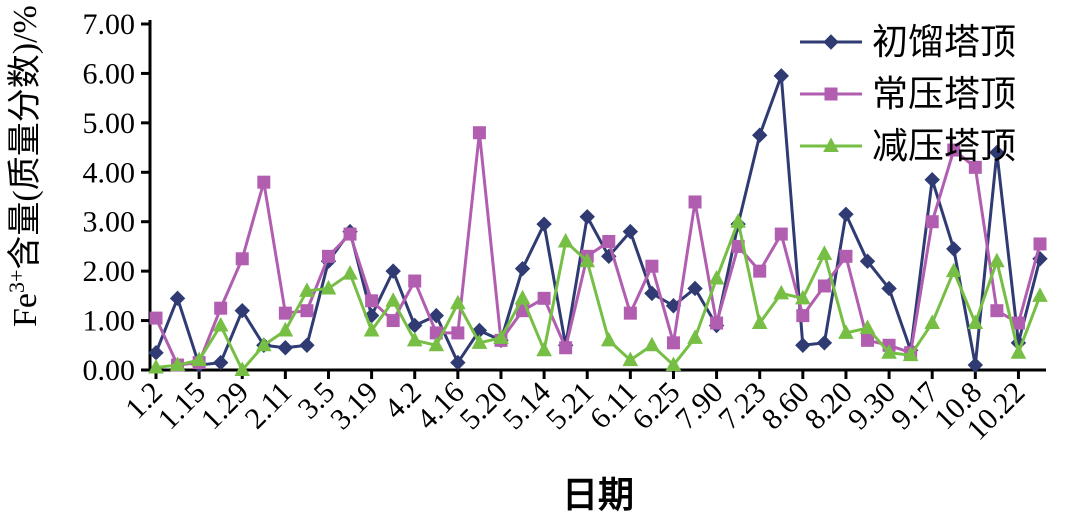 Image resolution: width=1080 pixels, height=519 pixels. I want to click on legend-item: 常压塔顶, so click(908, 94).